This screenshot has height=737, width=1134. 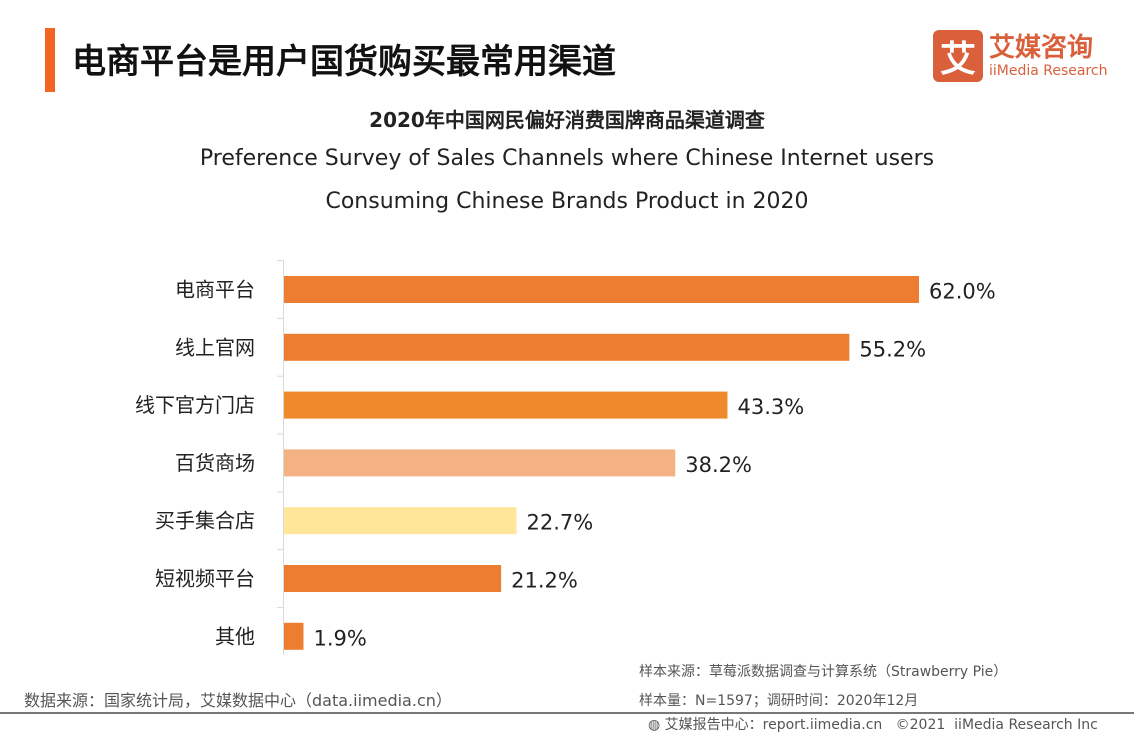 I want to click on data-label: 43.3%, so click(x=770, y=407).